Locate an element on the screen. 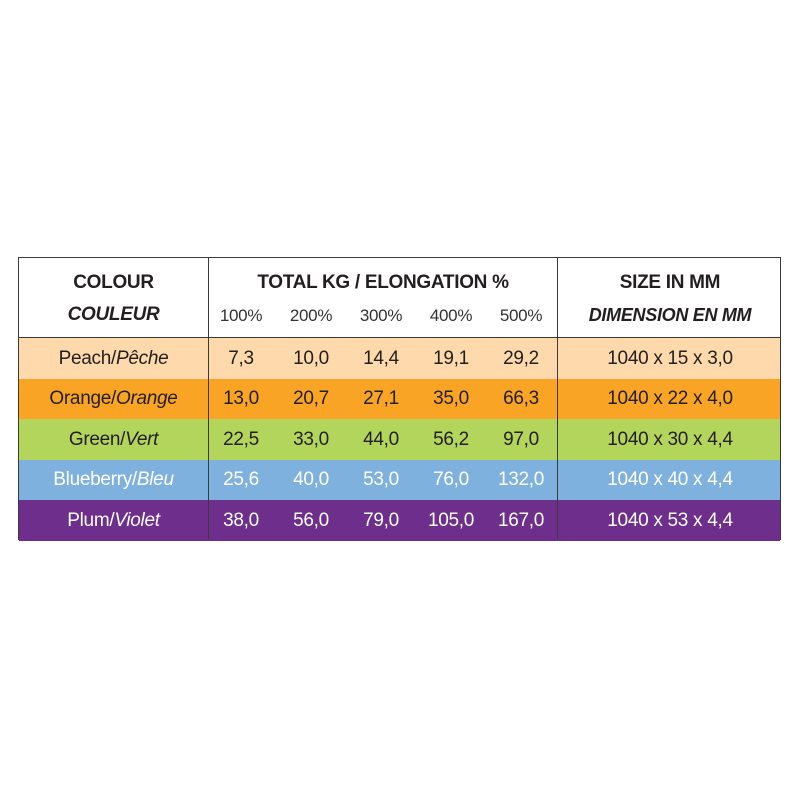 This screenshot has width=800, height=800. colour-name-en: Blueberry/ is located at coordinates (95, 480).